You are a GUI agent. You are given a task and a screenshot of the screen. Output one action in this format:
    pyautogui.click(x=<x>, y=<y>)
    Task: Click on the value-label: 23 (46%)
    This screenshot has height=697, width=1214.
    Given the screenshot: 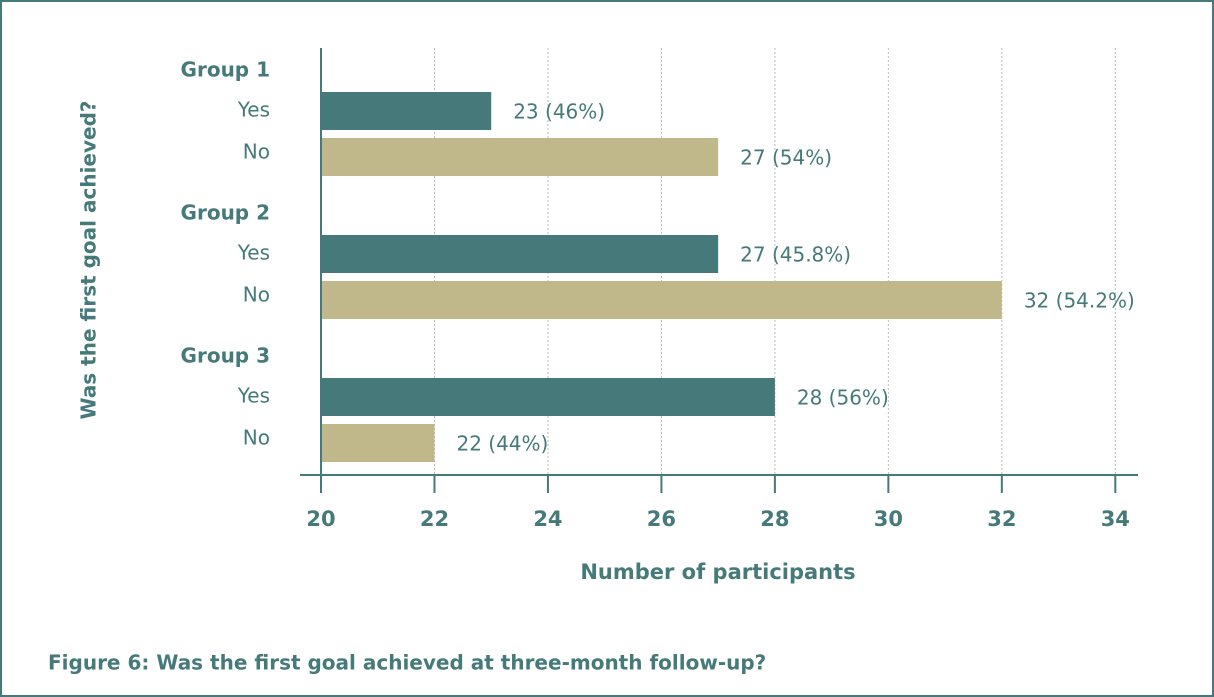 What is the action you would take?
    pyautogui.click(x=559, y=112)
    